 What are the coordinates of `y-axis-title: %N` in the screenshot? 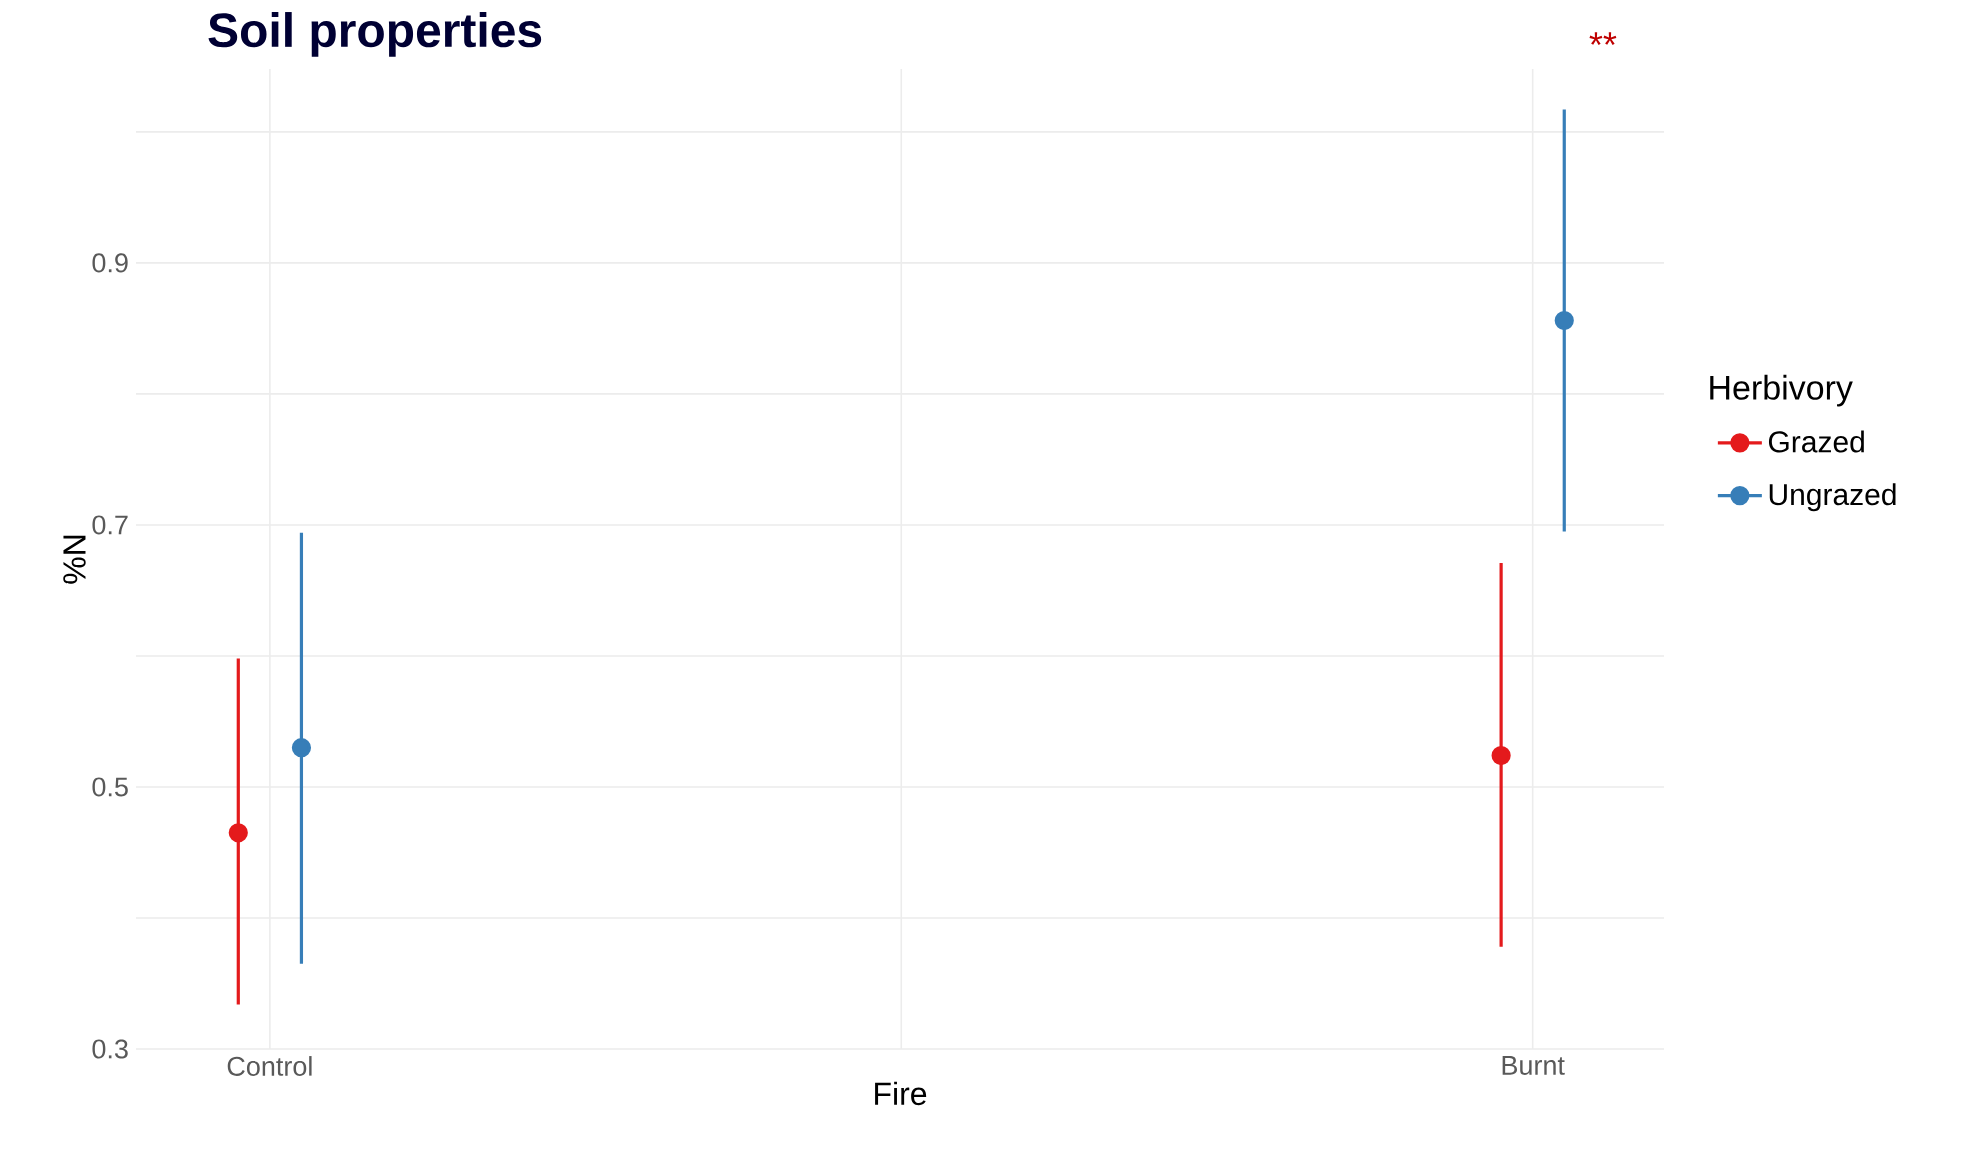 It's located at (74, 559).